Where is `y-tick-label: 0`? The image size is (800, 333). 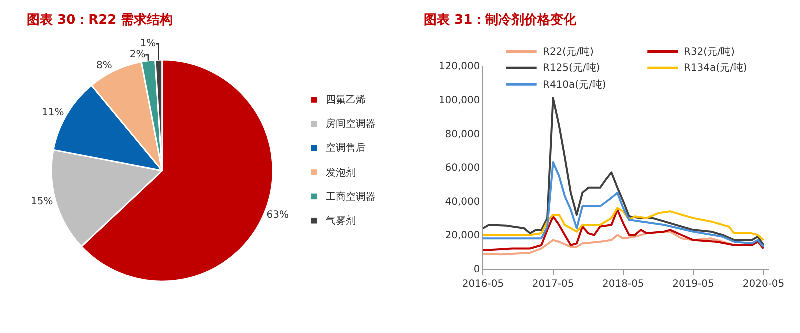 y-tick-label: 0 is located at coordinates (477, 270).